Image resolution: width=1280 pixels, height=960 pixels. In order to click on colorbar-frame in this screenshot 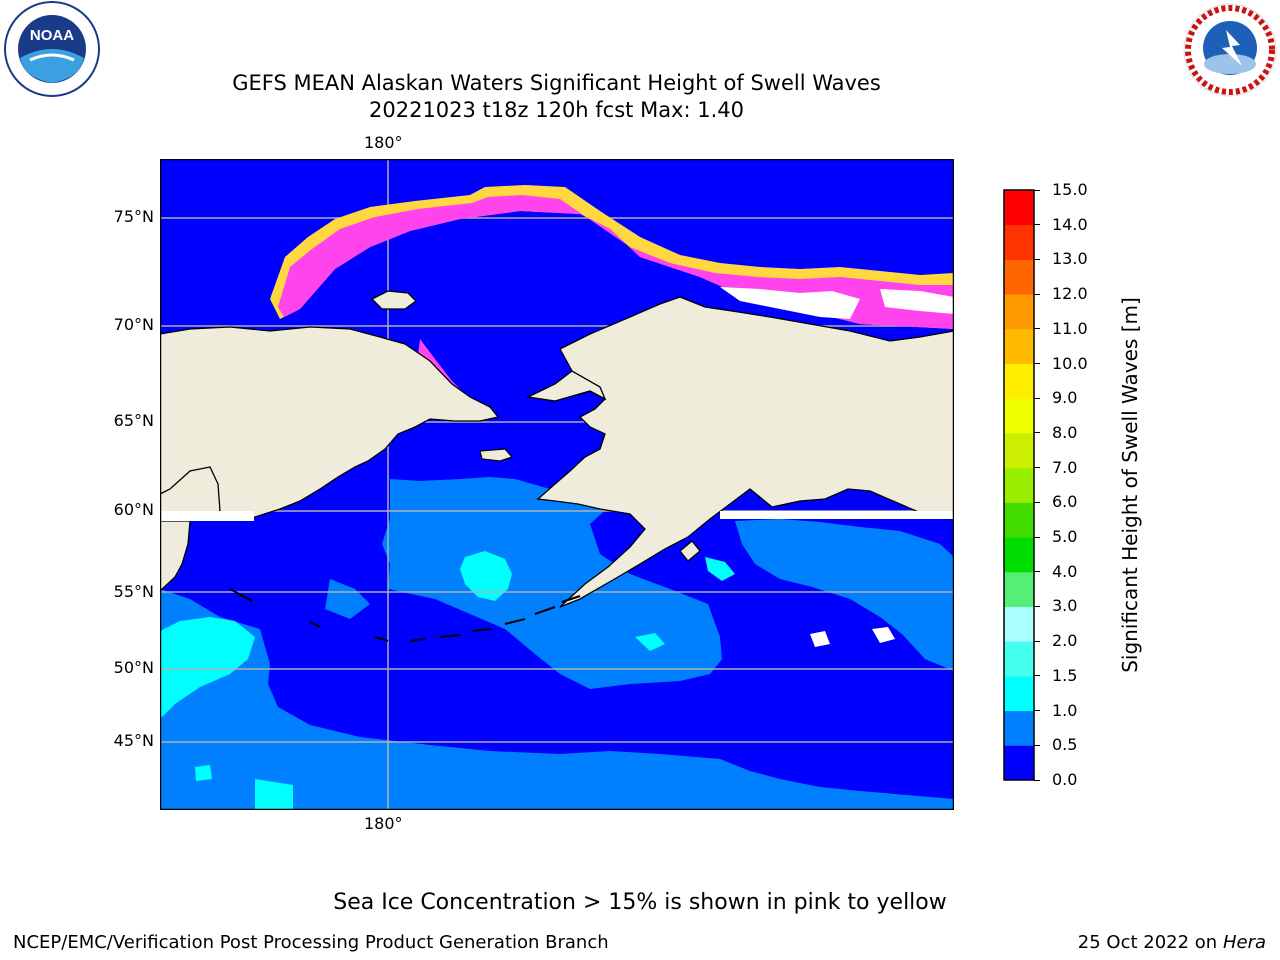, I will do `click(1019, 485)`.